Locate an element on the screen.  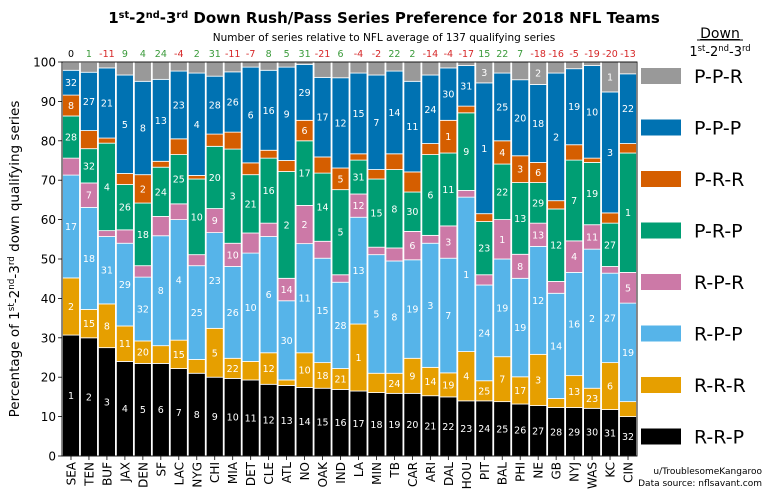
bar-IND: 16 21 28 5 5 12 is located at coordinates (340, 259).